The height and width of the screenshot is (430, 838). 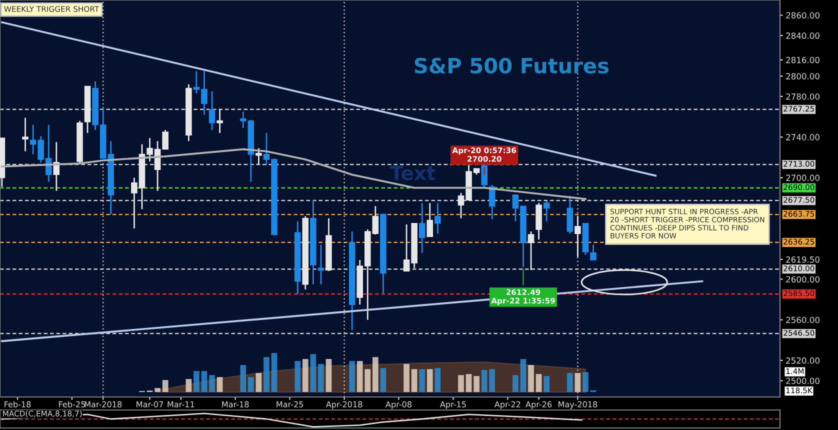 I want to click on x-tick-label: Apr-22, so click(x=507, y=405).